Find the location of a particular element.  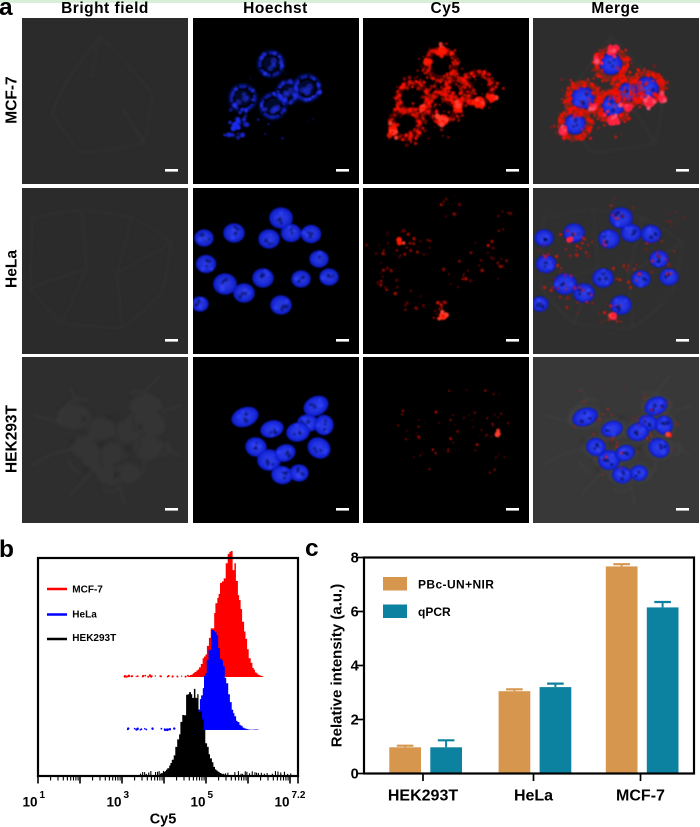

svg-text: 5 is located at coordinates (211, 795).